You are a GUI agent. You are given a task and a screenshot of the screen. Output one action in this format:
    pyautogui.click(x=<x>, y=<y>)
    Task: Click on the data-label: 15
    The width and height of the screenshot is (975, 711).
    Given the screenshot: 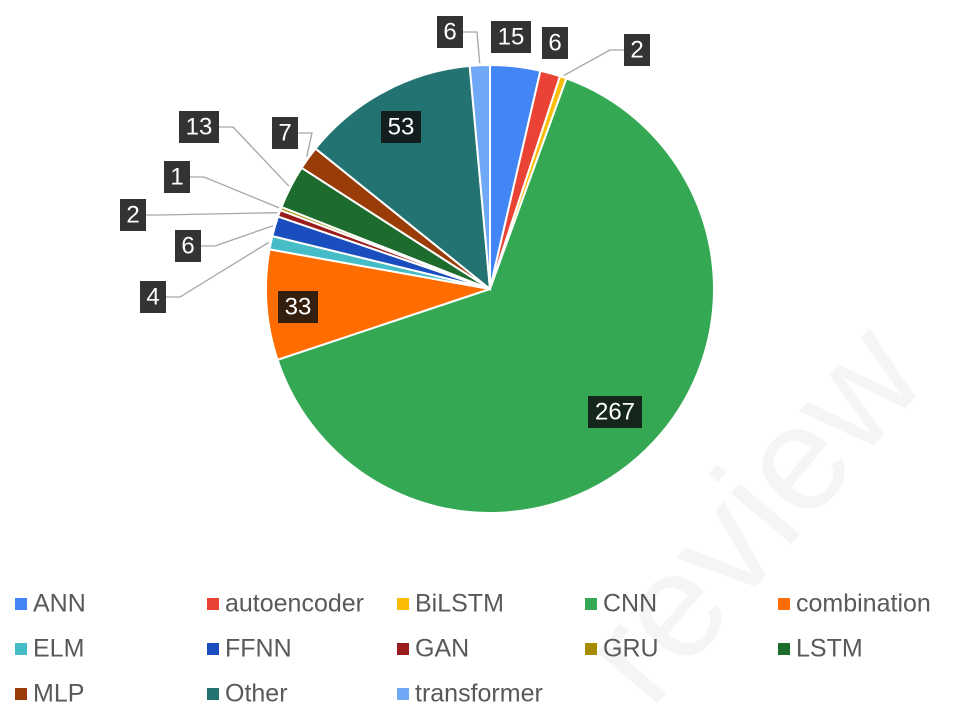 What is the action you would take?
    pyautogui.click(x=511, y=36)
    